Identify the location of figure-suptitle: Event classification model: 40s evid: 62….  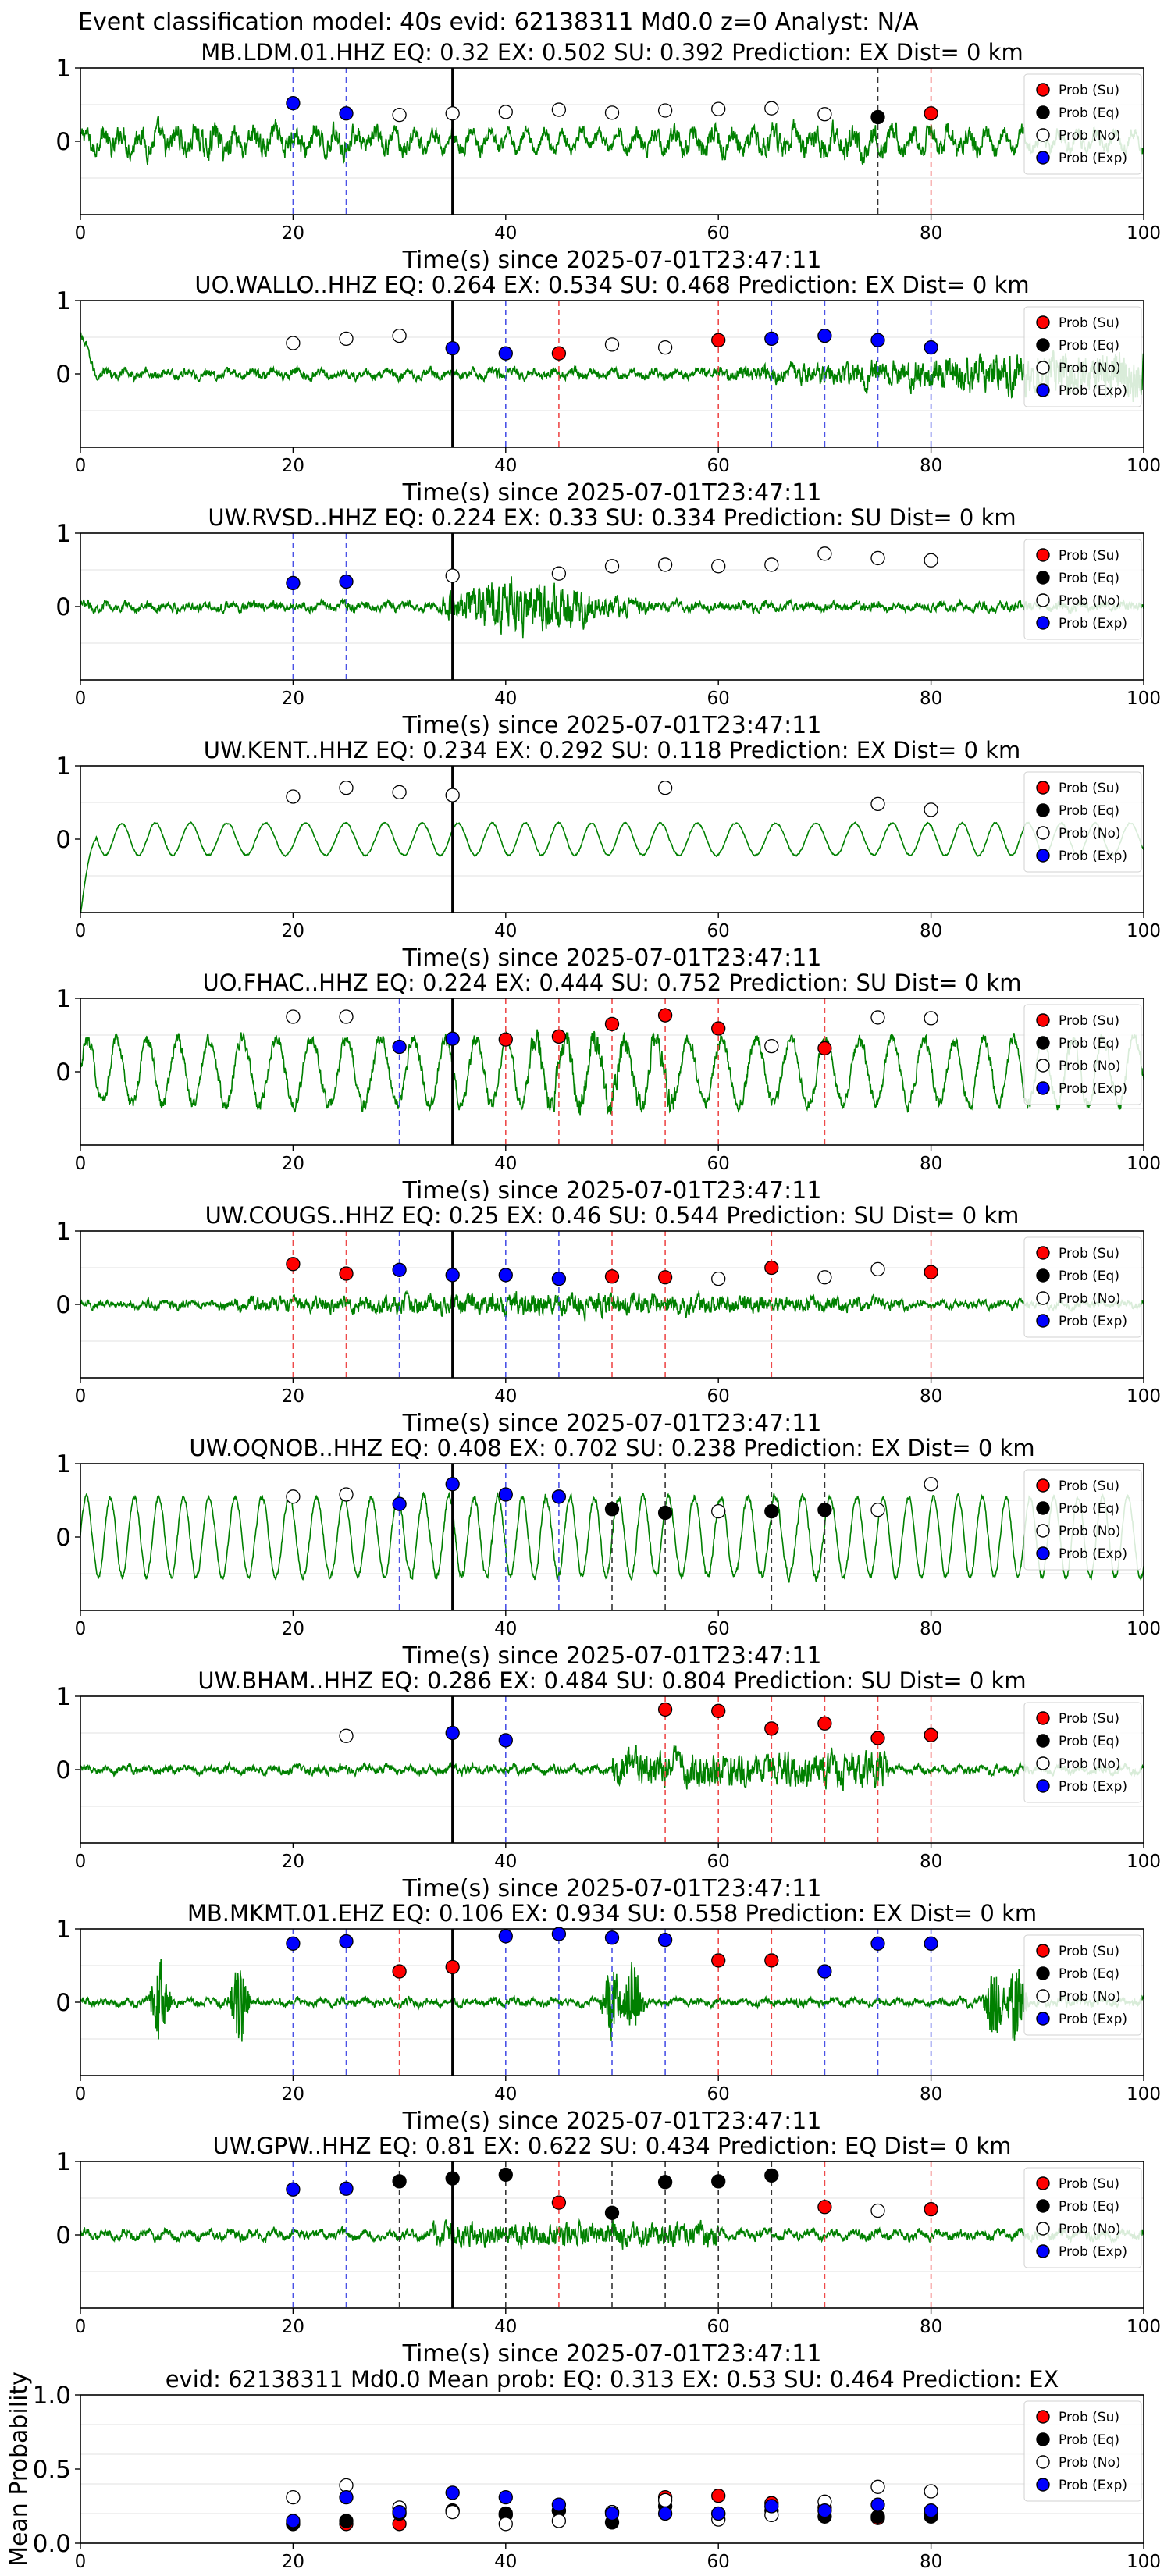
(498, 22).